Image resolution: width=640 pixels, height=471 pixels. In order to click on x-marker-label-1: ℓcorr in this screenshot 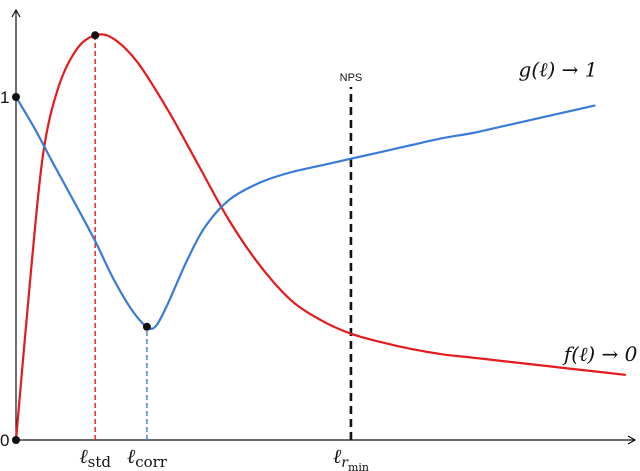, I will do `click(147, 457)`.